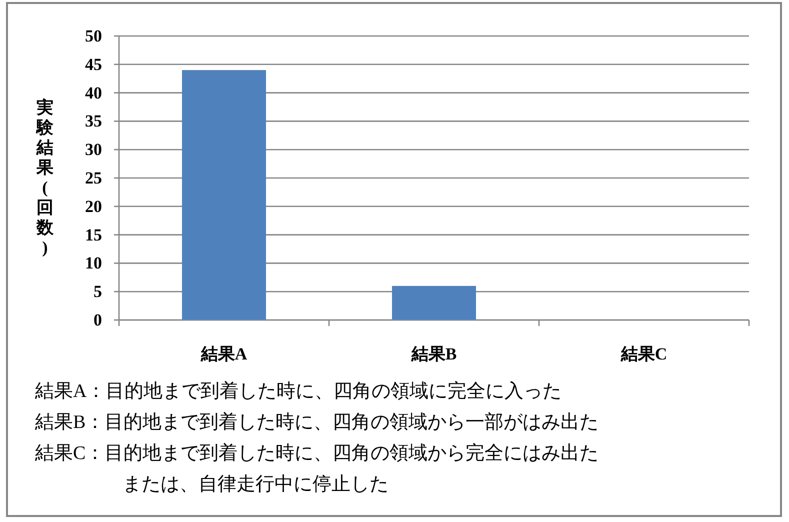 Image resolution: width=789 pixels, height=522 pixels. I want to click on text: 結果B：目的地まで到着した時に、四角の領域から一部がはみ出た, so click(317, 422).